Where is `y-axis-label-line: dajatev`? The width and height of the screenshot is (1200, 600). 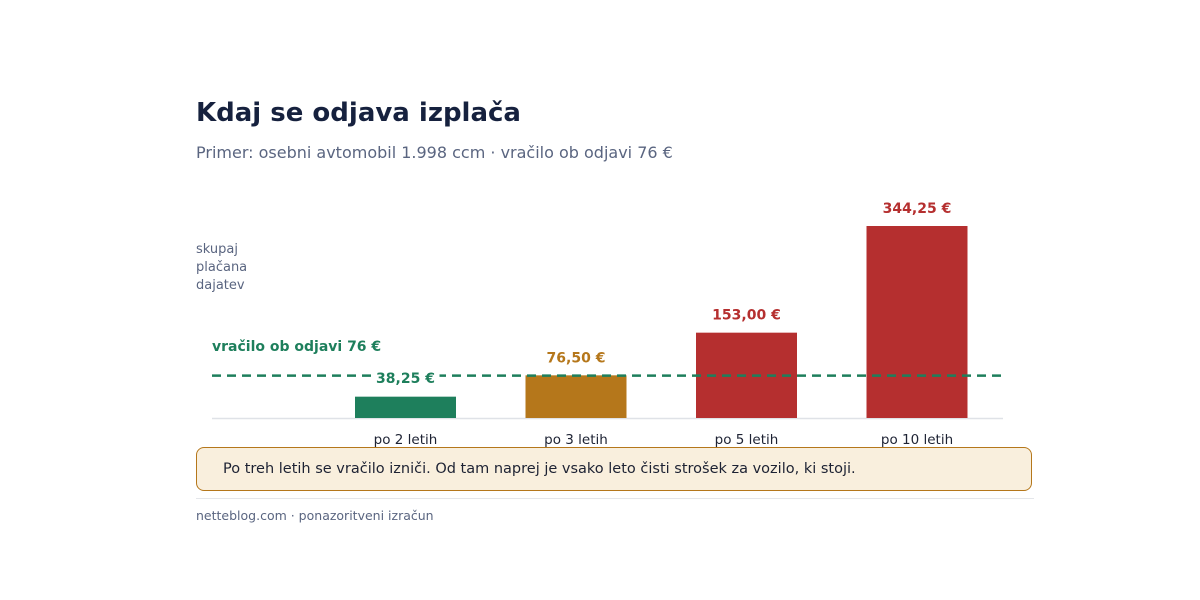 y-axis-label-line: dajatev is located at coordinates (220, 285).